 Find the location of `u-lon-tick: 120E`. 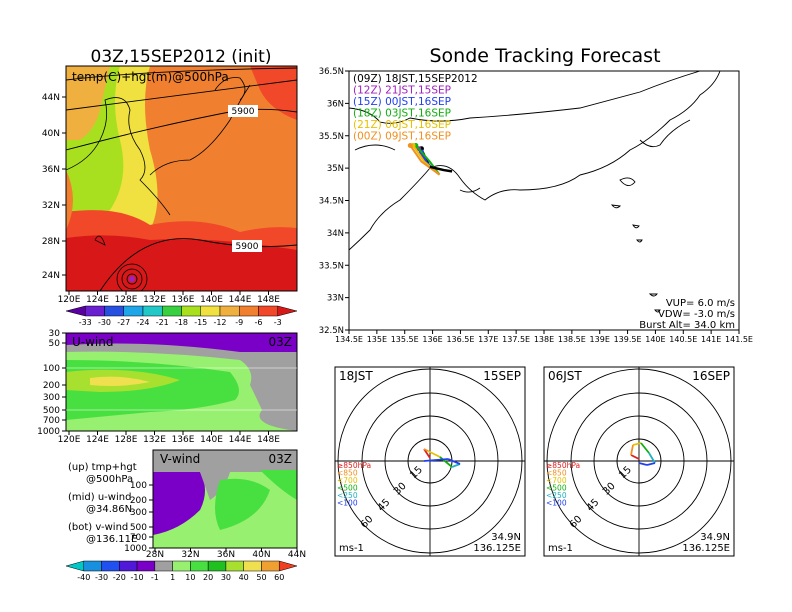

u-lon-tick: 120E is located at coordinates (69, 440).